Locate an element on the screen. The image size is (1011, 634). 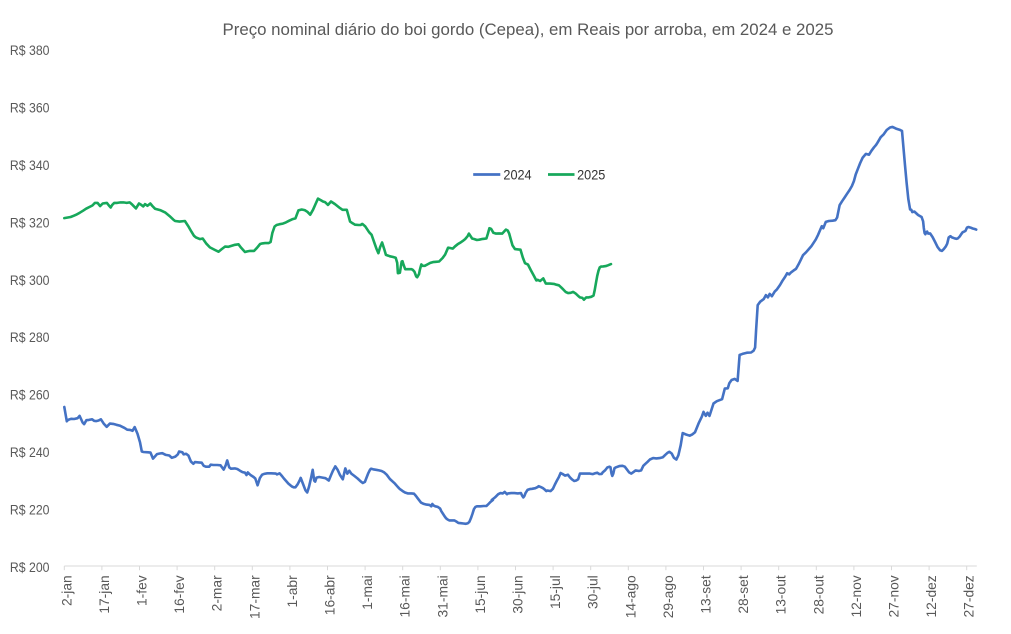
svg-text: 1-fev is located at coordinates (142, 590).